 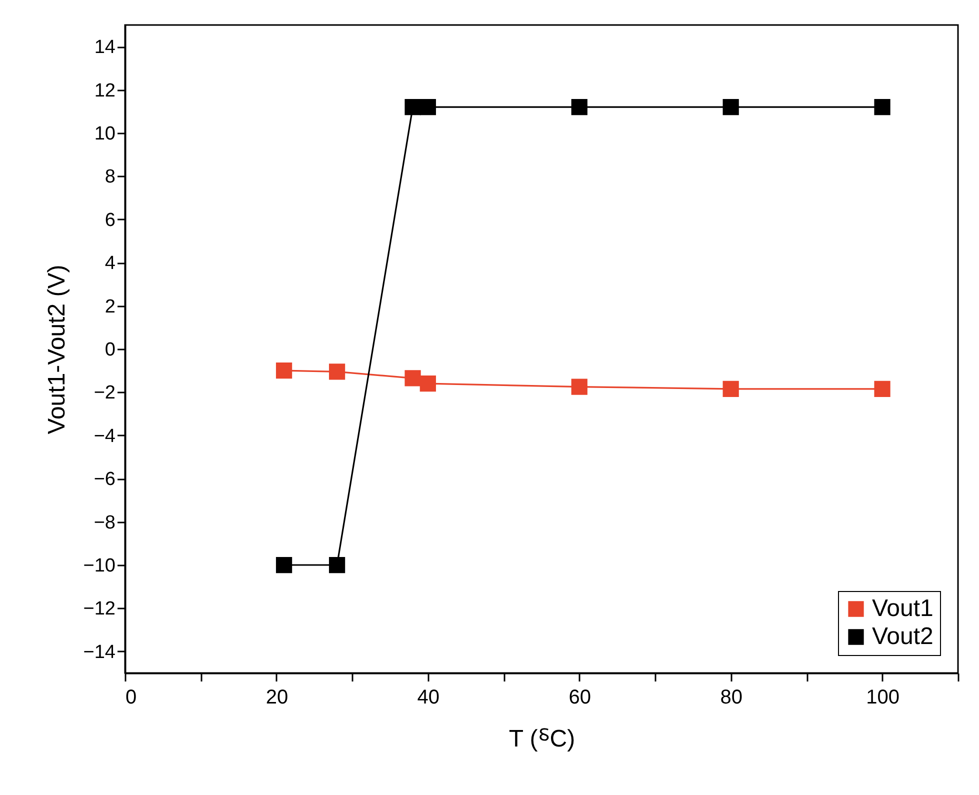 I want to click on x-tick-label: 80, so click(x=731, y=697).